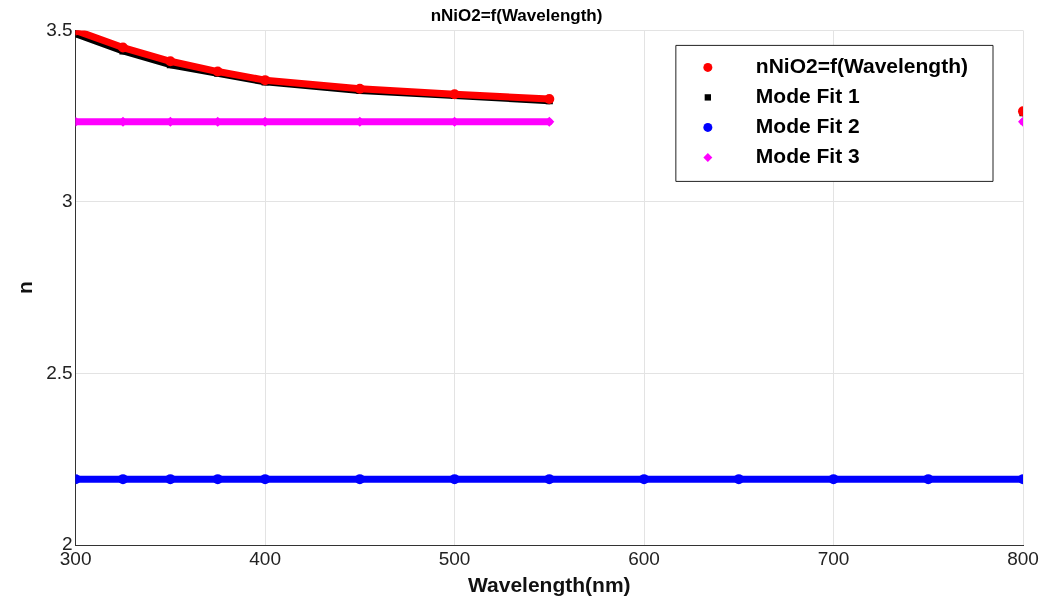 This screenshot has height=603, width=1043. Describe the element at coordinates (833, 558) in the screenshot. I see `x-tick-label: 700` at that location.